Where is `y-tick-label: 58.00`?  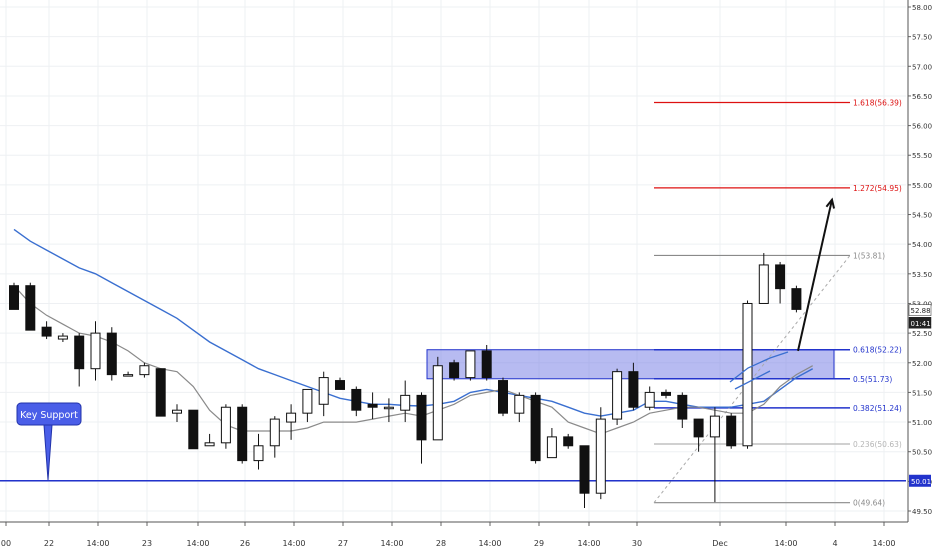 y-tick-label: 58.00 is located at coordinates (922, 8).